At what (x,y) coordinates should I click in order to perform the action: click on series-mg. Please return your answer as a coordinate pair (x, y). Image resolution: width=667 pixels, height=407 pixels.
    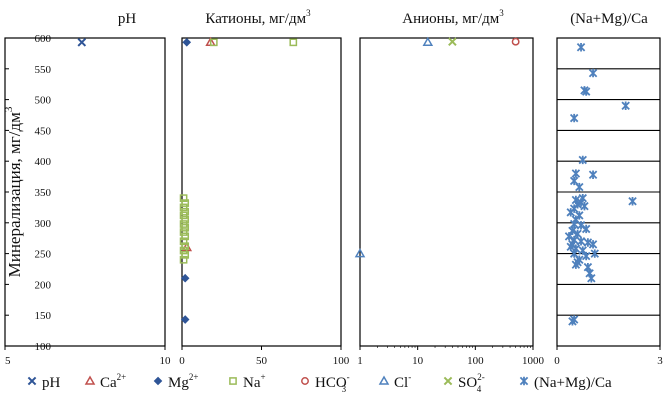
    Looking at the image, I should click on (186, 181).